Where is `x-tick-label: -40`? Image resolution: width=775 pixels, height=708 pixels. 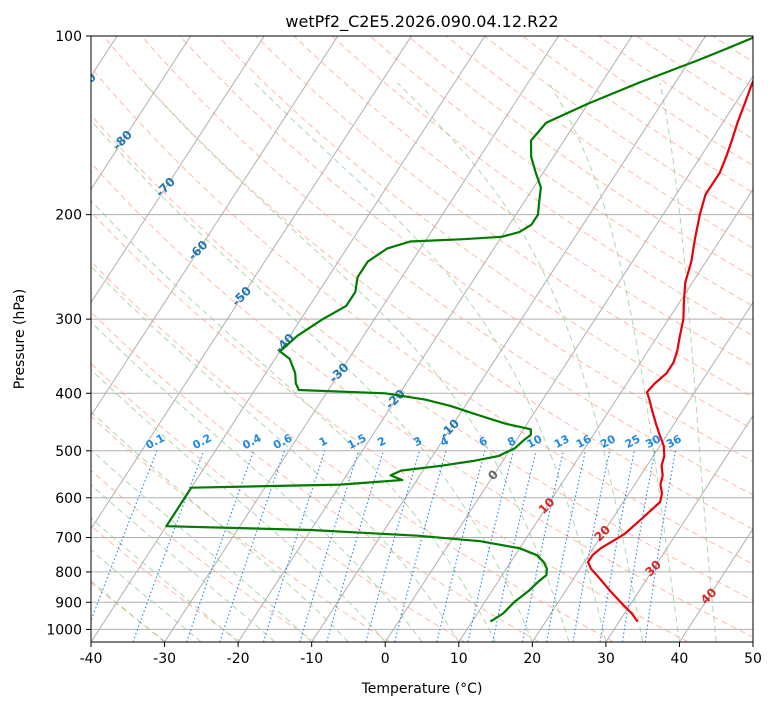 x-tick-label: -40 is located at coordinates (91, 659).